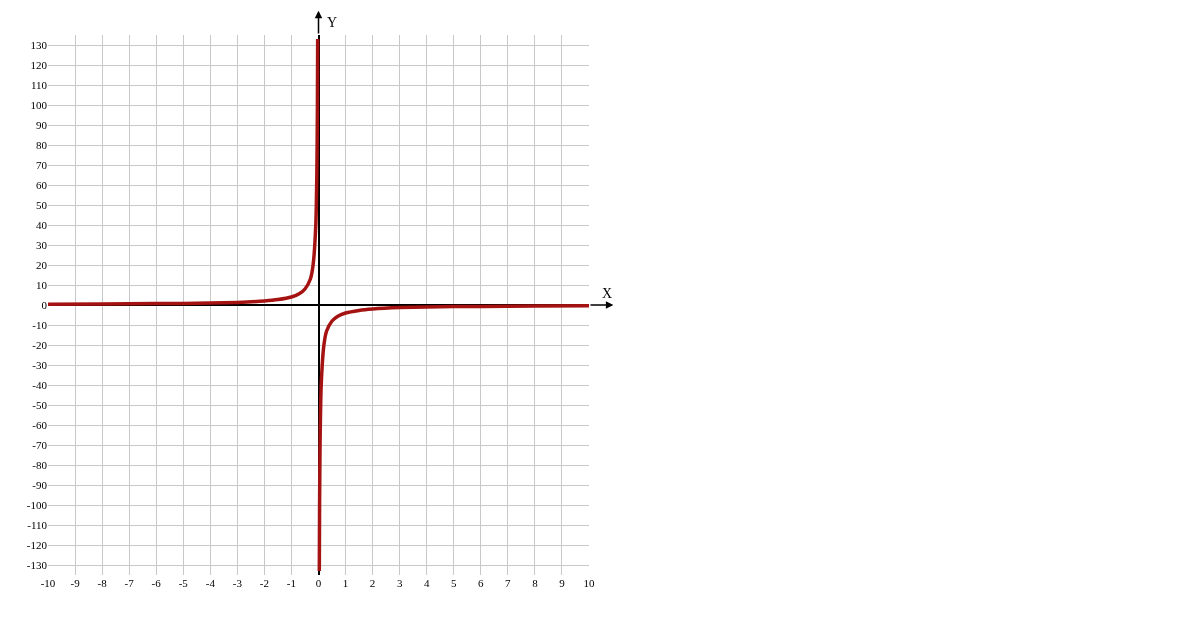 The image size is (1201, 630). Describe the element at coordinates (40, 344) in the screenshot. I see `y-tick-label: -20` at that location.